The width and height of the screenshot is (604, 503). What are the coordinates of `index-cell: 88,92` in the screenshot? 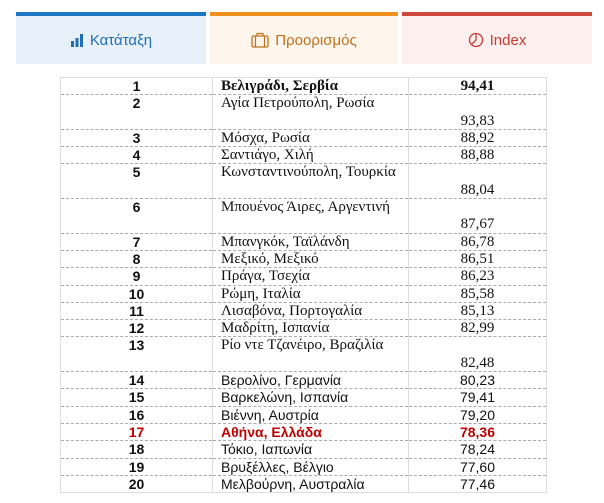 It's located at (477, 138).